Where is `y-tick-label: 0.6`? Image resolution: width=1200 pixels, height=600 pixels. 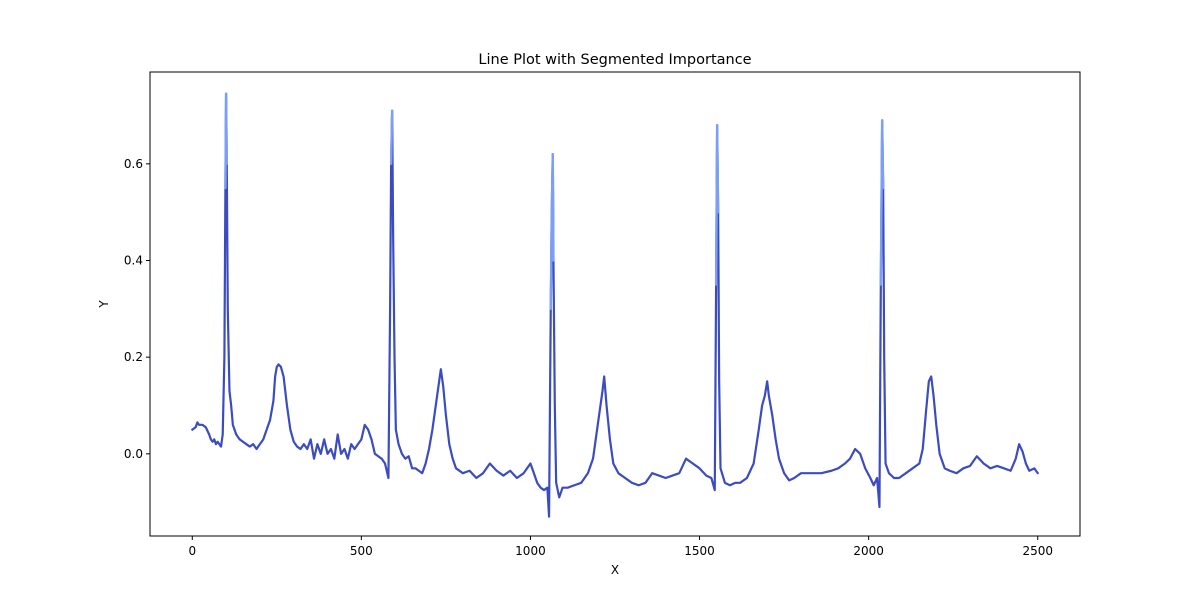
y-tick-label: 0.6 is located at coordinates (133, 164).